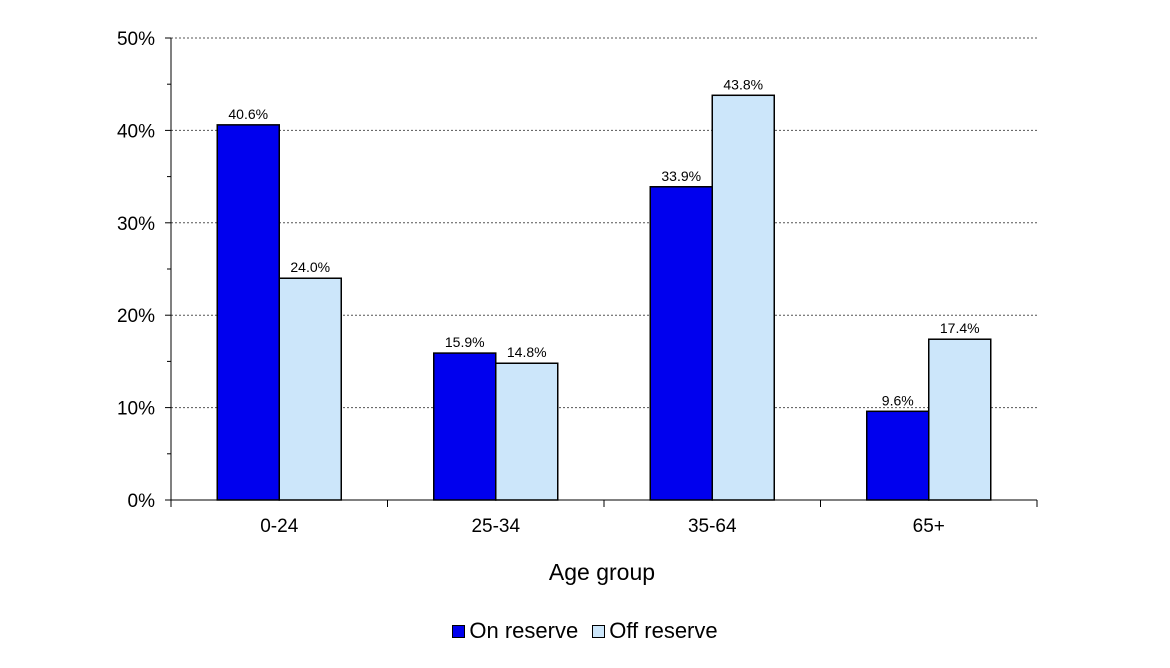  Describe the element at coordinates (136, 39) in the screenshot. I see `y-tick-label: 50%` at that location.